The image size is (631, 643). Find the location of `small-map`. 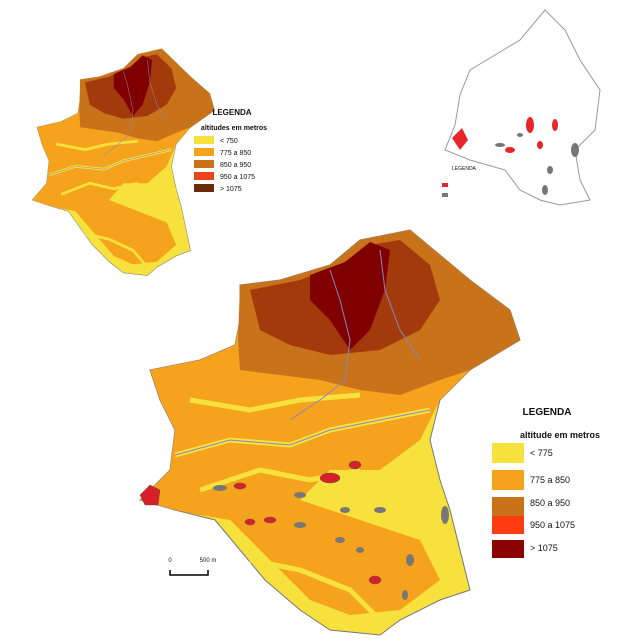

small-map is located at coordinates (123, 162).